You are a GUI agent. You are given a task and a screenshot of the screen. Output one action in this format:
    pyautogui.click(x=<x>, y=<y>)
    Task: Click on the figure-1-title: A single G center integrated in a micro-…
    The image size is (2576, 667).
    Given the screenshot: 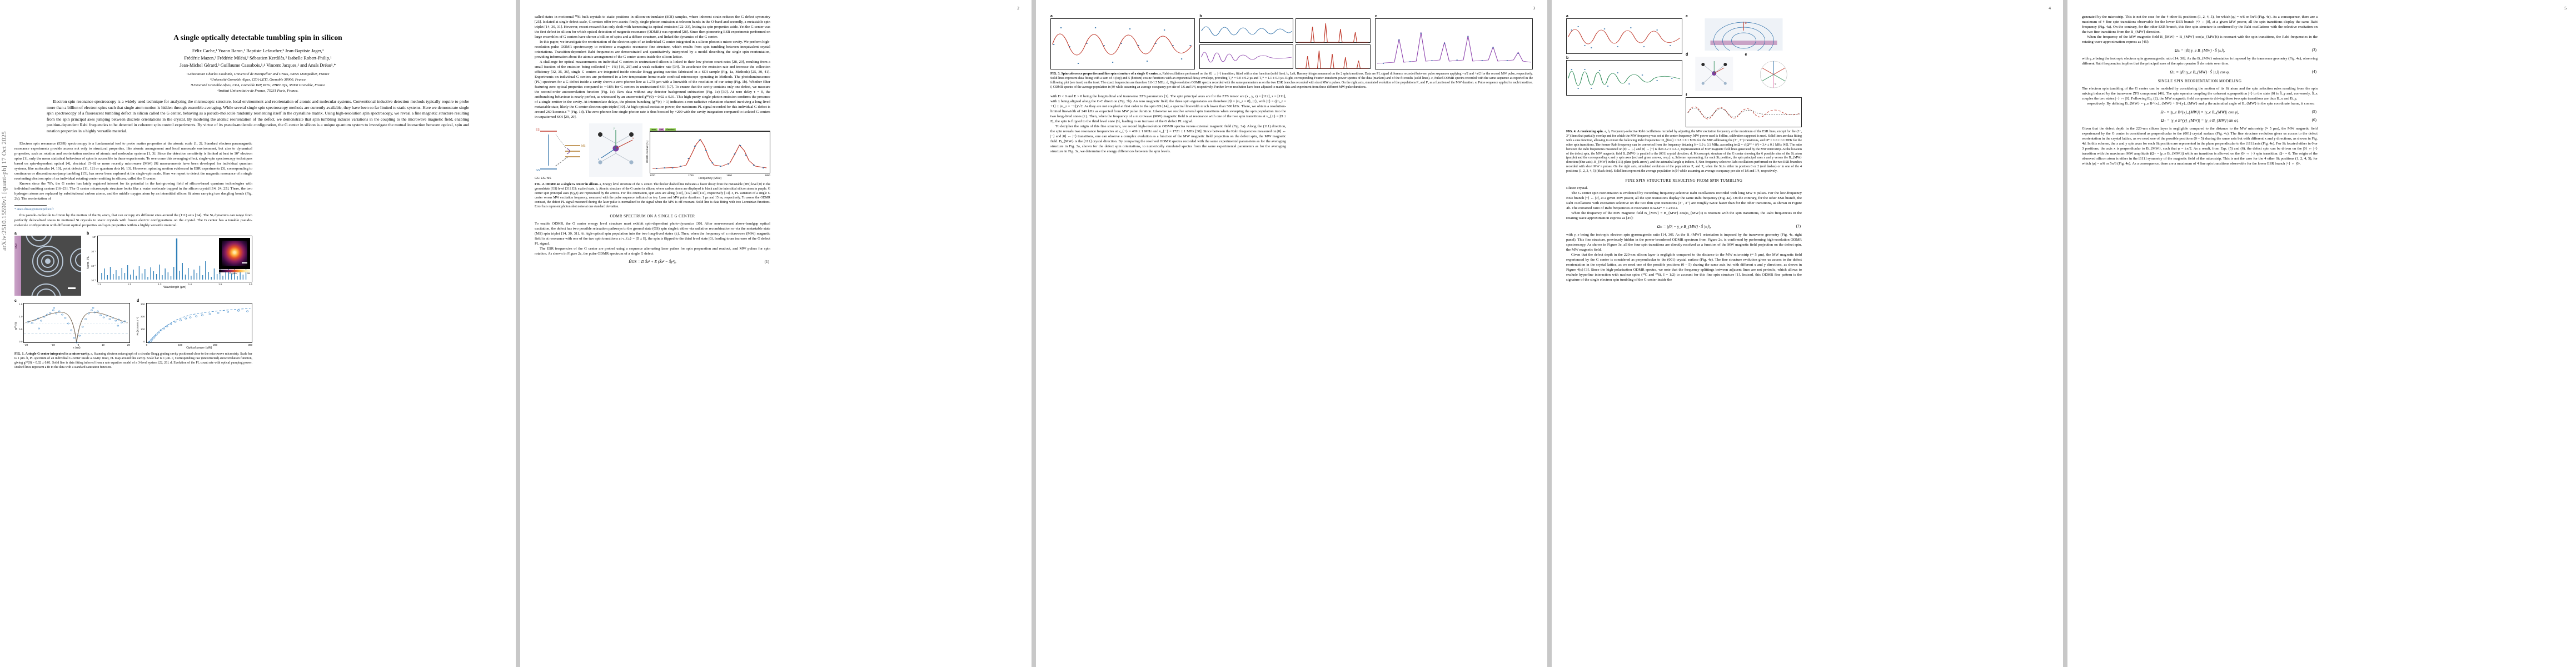 What is the action you would take?
    pyautogui.click(x=57, y=354)
    